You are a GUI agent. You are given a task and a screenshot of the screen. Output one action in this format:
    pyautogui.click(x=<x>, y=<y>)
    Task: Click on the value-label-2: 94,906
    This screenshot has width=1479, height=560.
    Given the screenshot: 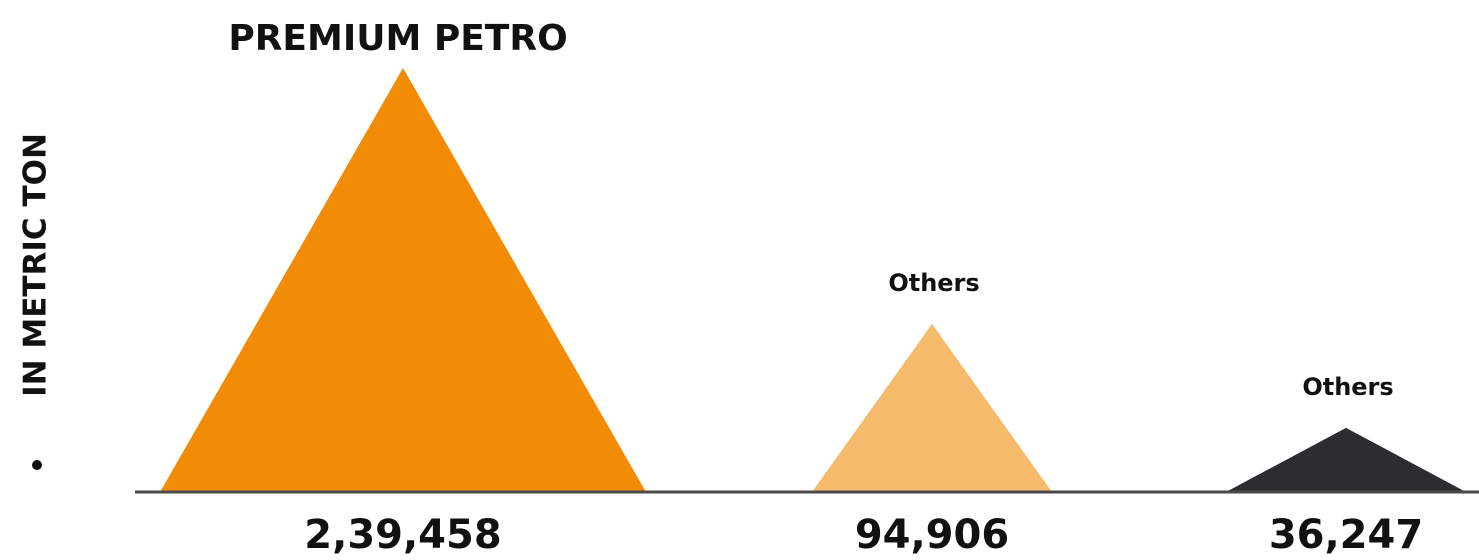 What is the action you would take?
    pyautogui.click(x=932, y=533)
    